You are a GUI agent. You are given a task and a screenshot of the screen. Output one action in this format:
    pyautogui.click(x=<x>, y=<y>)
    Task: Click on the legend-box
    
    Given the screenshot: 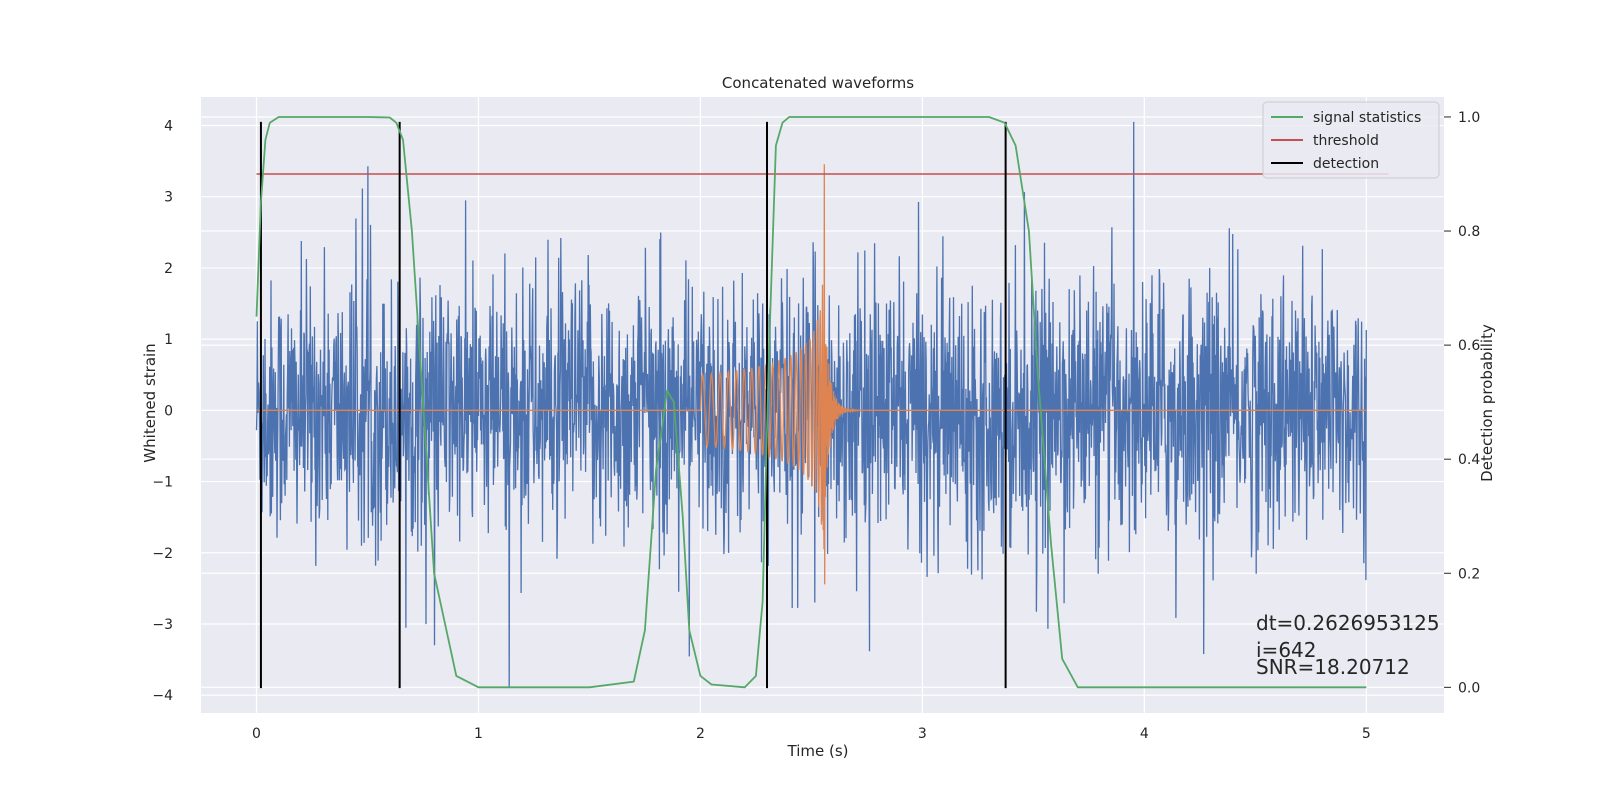 What is the action you would take?
    pyautogui.click(x=1351, y=140)
    